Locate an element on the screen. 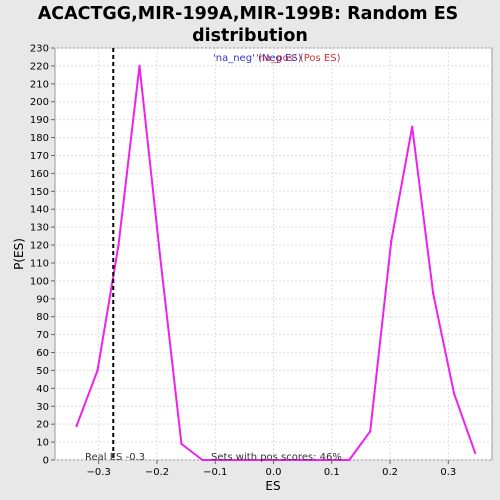  y-tick-label: 80 is located at coordinates (42, 317).